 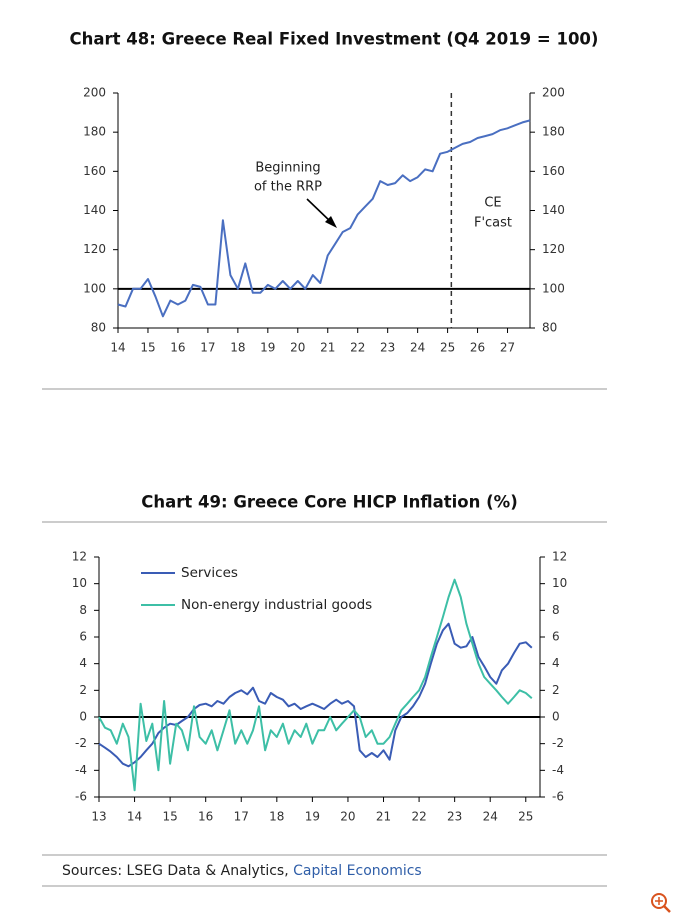 What do you see at coordinates (94, 132) in the screenshot?
I see `y-tick-label: 180` at bounding box center [94, 132].